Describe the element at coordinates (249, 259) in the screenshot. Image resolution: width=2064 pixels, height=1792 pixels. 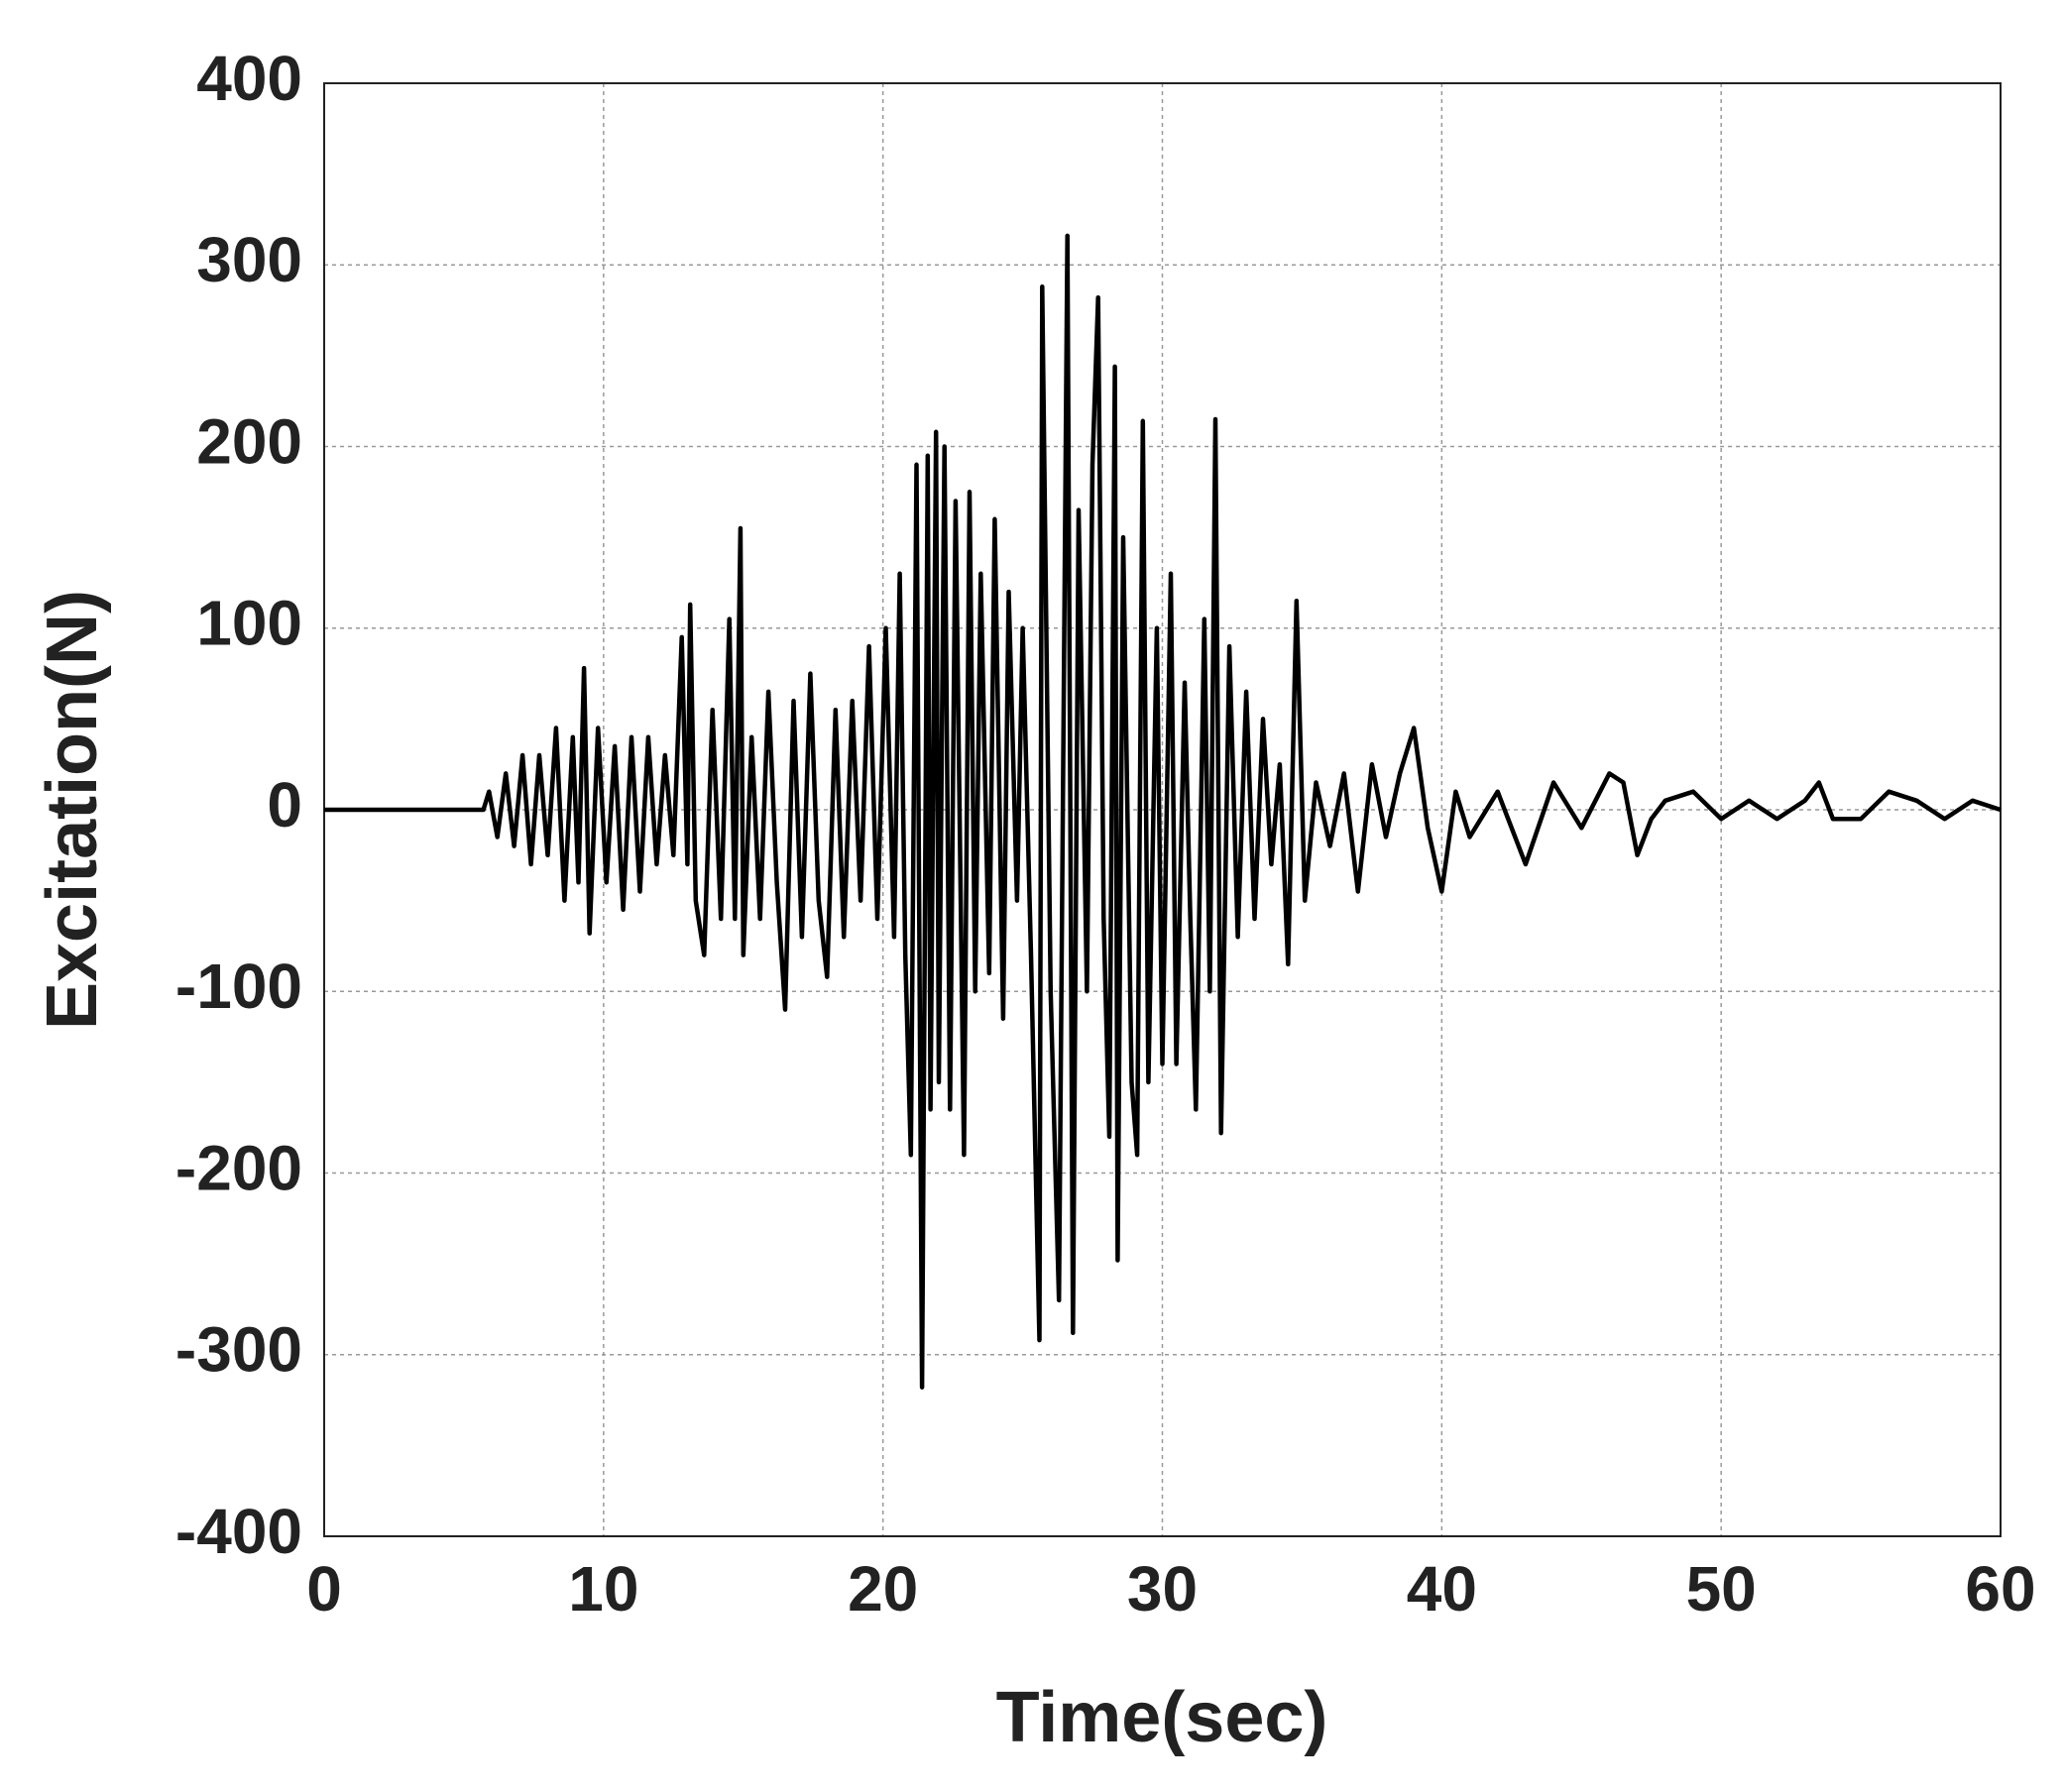
I see `y-tick-label: 300` at that location.